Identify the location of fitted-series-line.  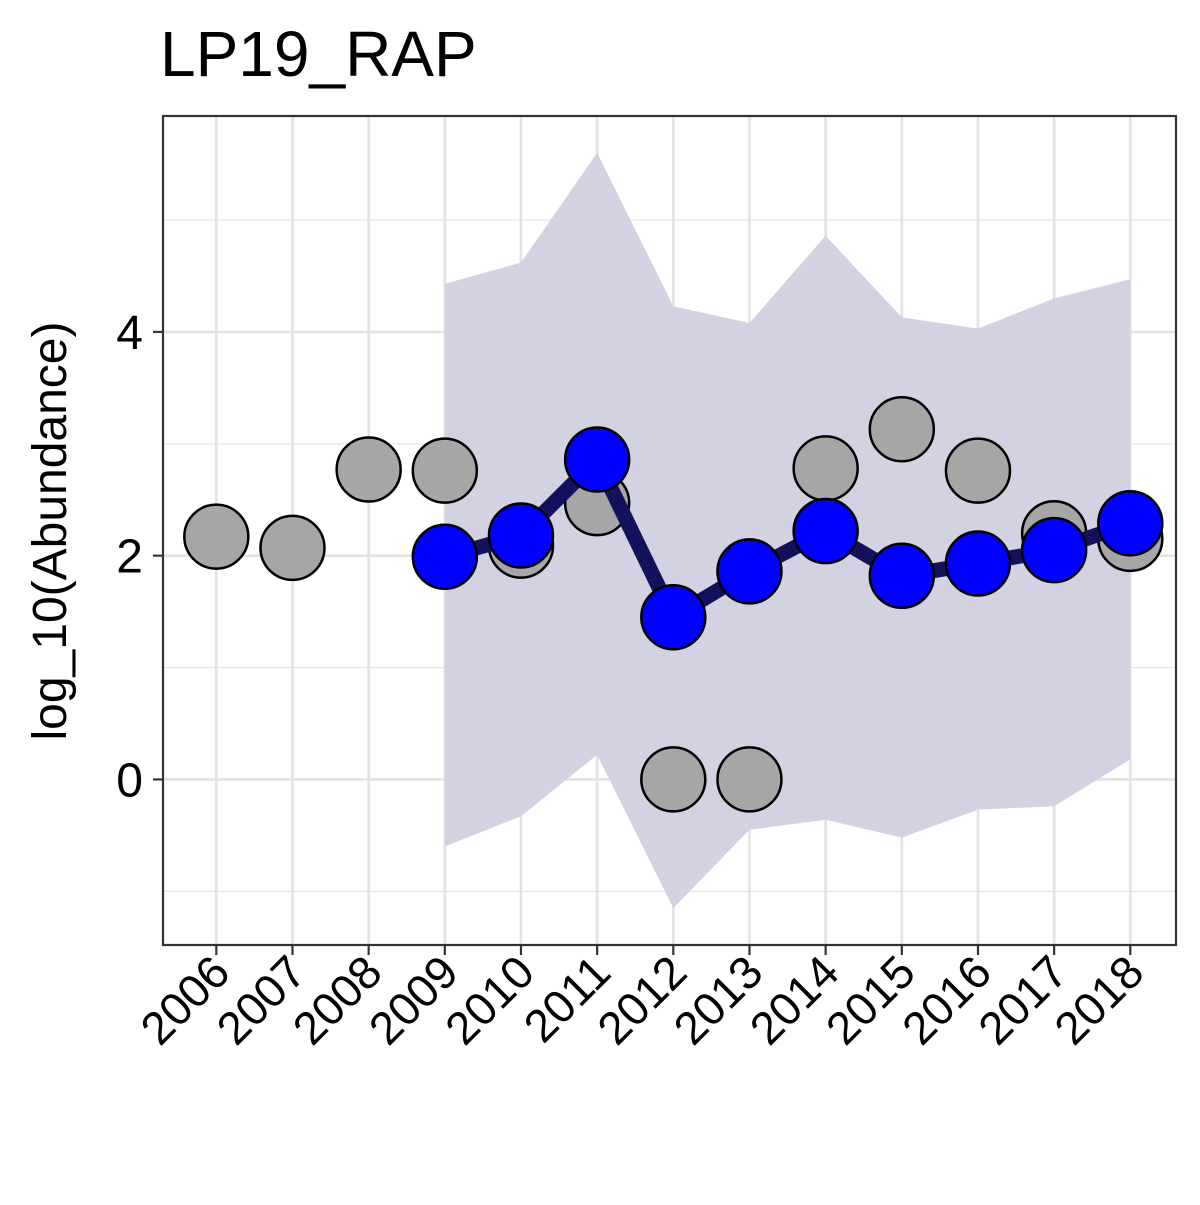
(787, 538).